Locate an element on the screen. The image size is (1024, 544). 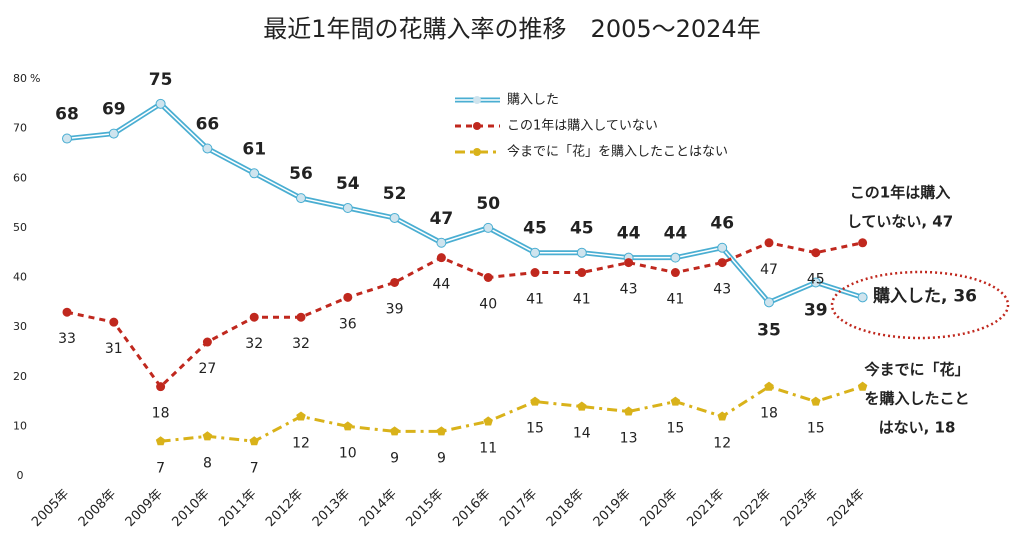
data-label: 12 is located at coordinates (301, 443).